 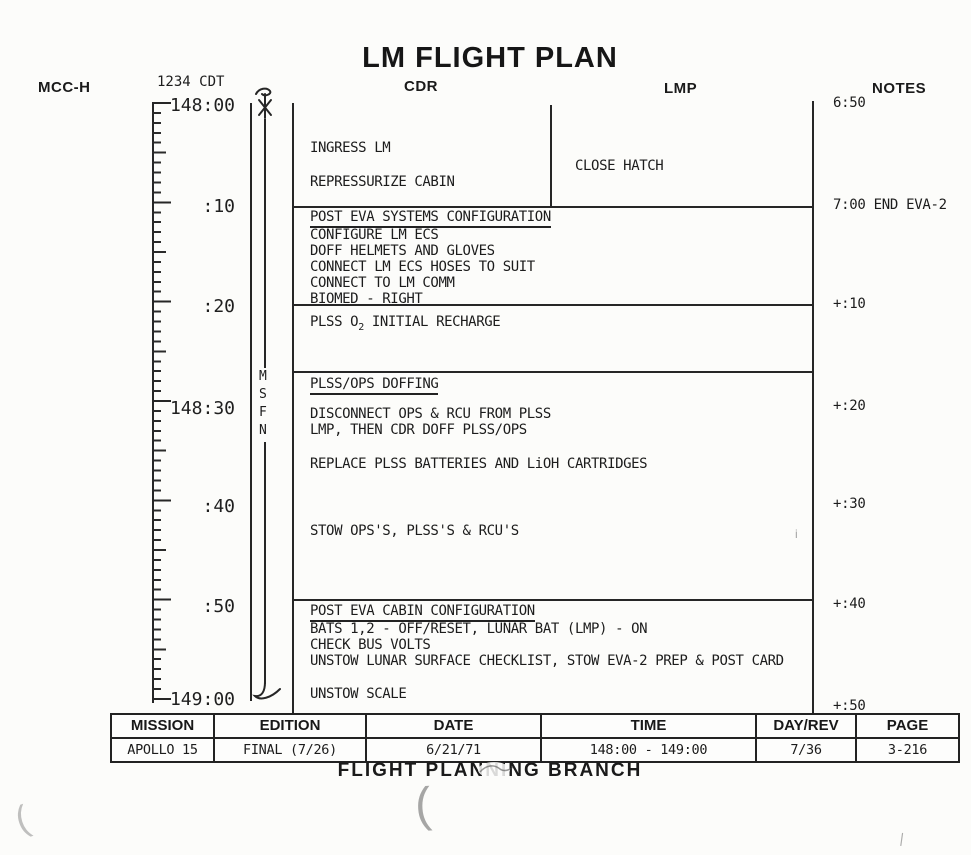 What do you see at coordinates (263, 430) in the screenshot?
I see `msfn-letter: N` at bounding box center [263, 430].